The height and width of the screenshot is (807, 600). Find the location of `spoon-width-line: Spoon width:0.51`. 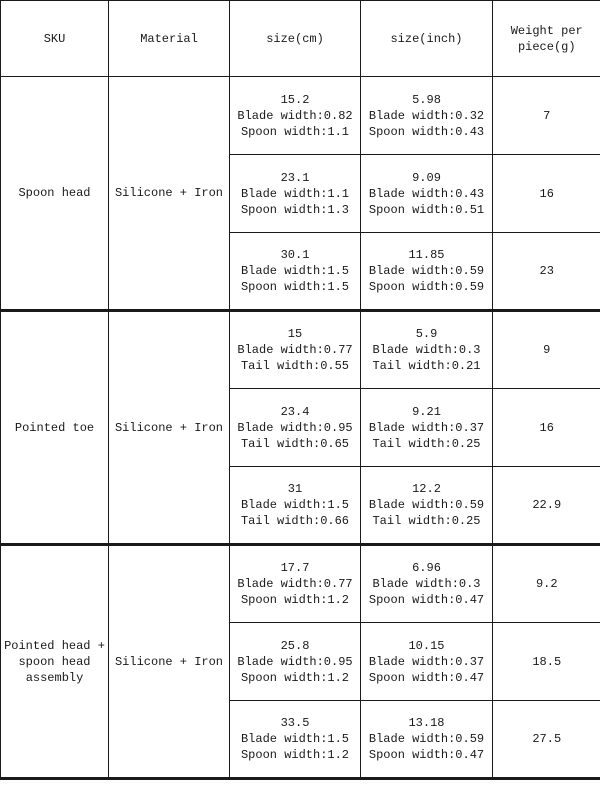

spoon-width-line: Spoon width:0.51 is located at coordinates (426, 209).